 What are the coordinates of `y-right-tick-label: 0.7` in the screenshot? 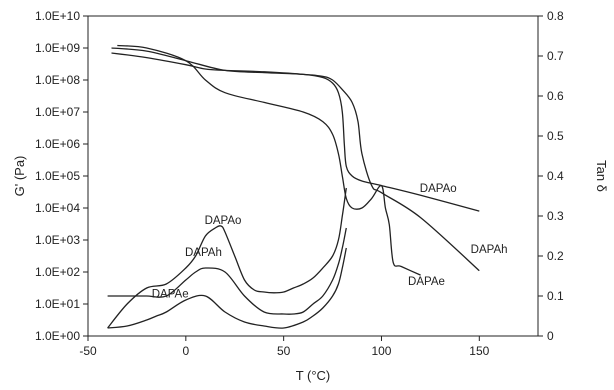 It's located at (555, 56).